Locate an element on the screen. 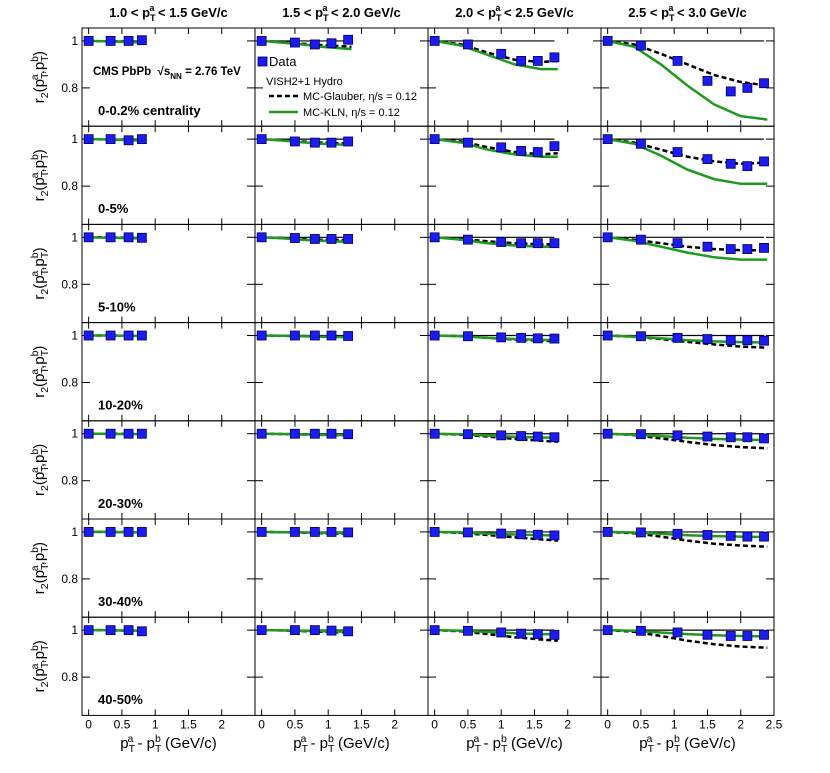 This screenshot has width=830, height=773. text-part: ,p is located at coordinates (39, 461).